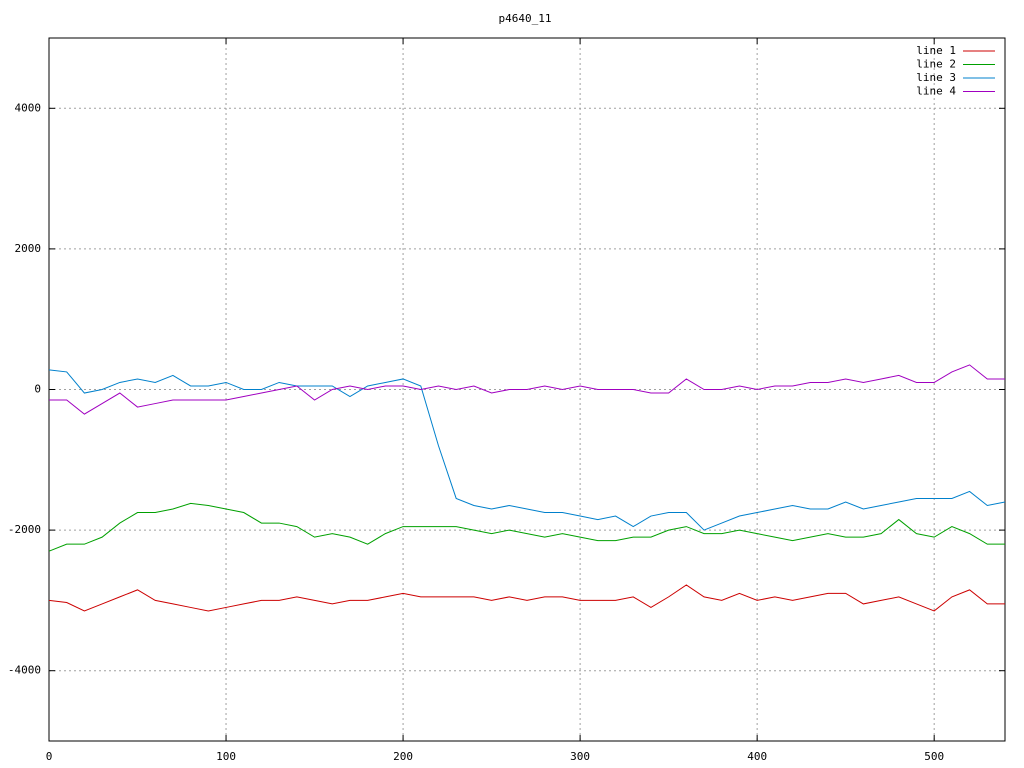  I want to click on x-tick-label: 500, so click(934, 756).